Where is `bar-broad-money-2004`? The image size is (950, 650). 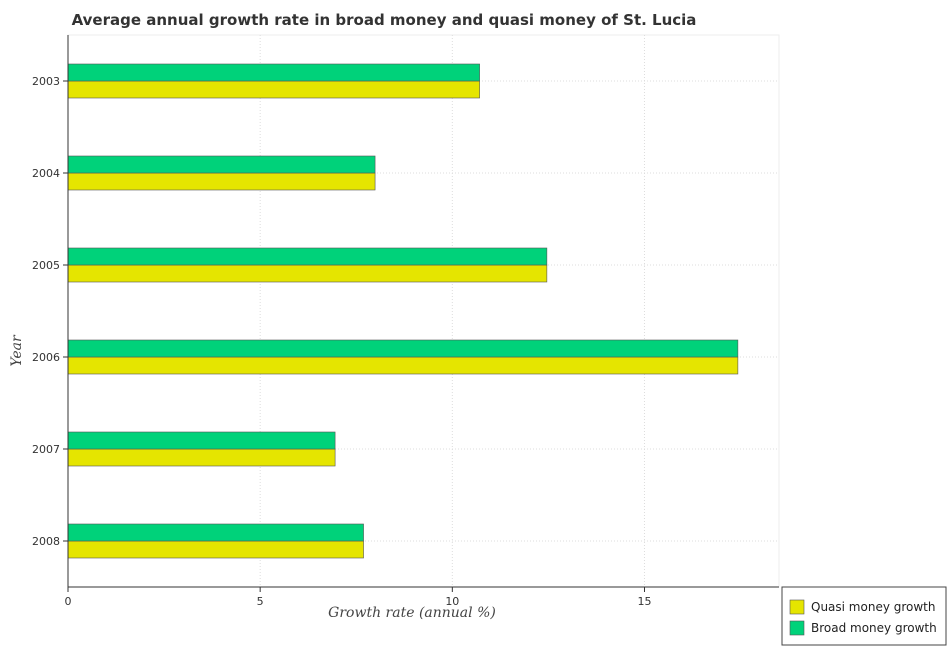
bar-broad-money-2004 is located at coordinates (221, 164).